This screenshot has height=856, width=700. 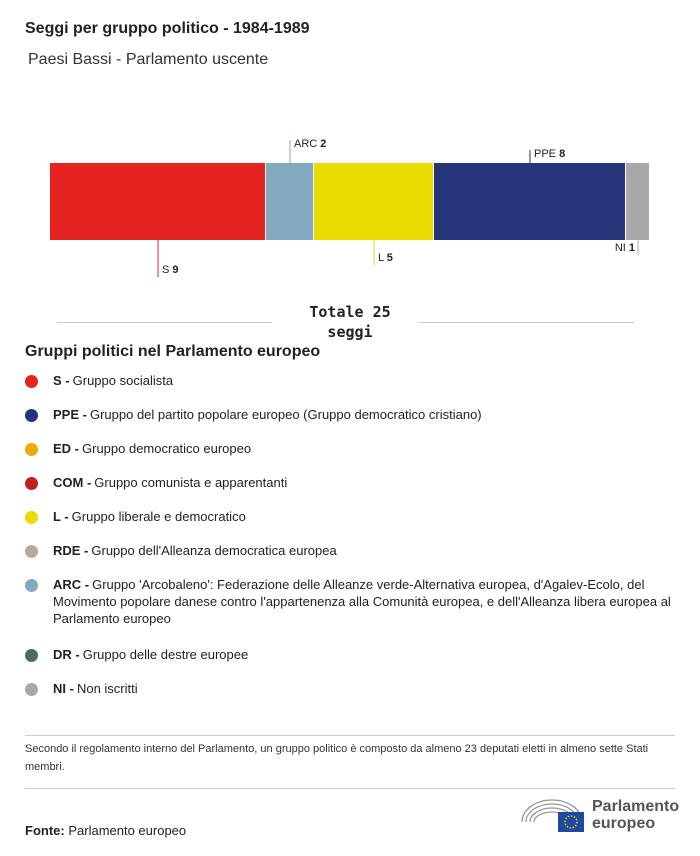 What do you see at coordinates (552, 815) in the screenshot?
I see `hemicycle-eu-flag-icon` at bounding box center [552, 815].